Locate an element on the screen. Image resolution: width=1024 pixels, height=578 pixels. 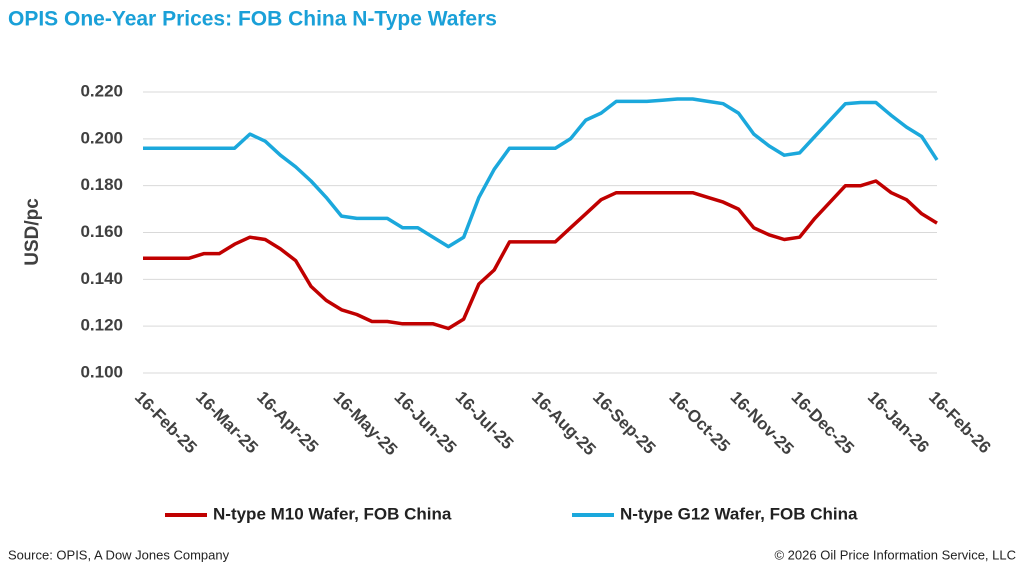
y-tick-label: 0.220 is located at coordinates (101, 90).